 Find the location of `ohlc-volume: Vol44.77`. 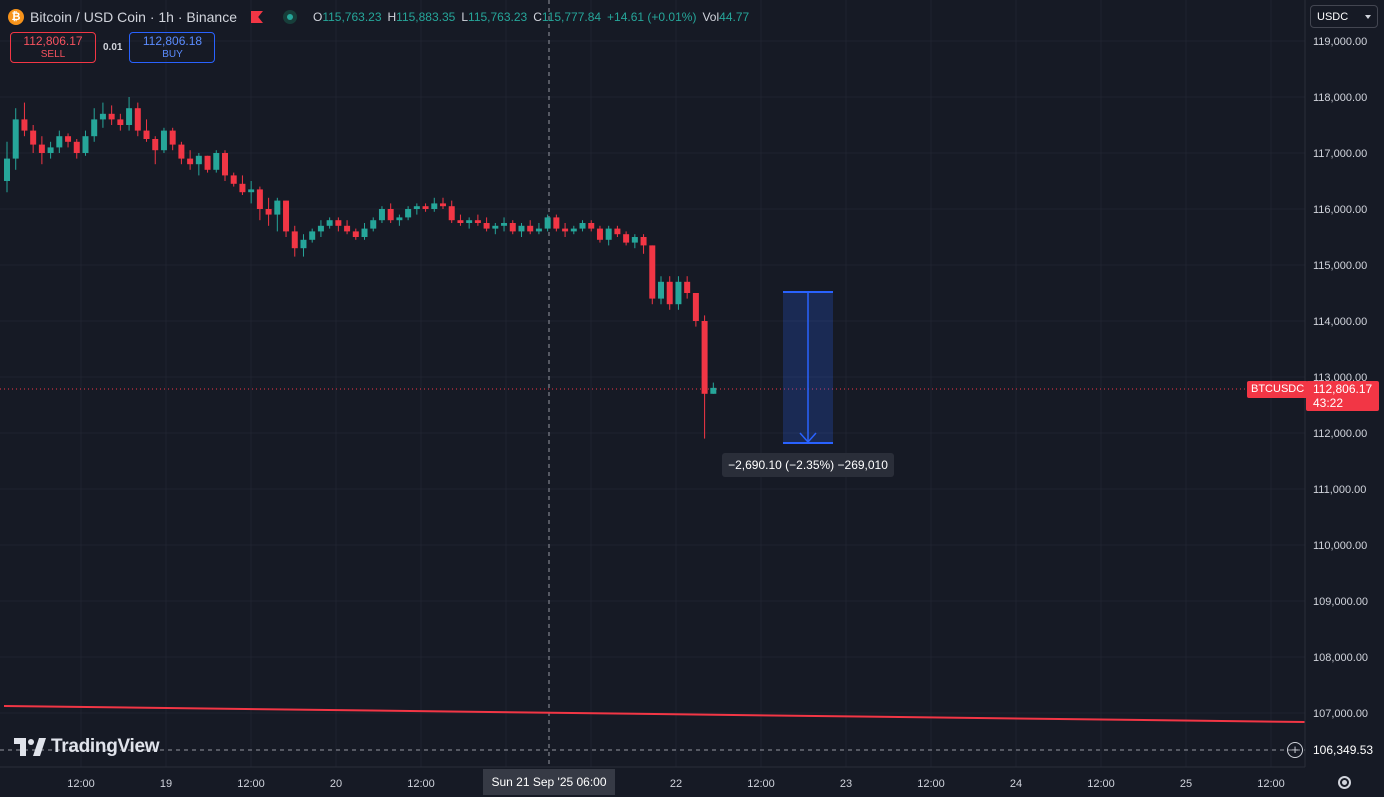

ohlc-volume: Vol44.77 is located at coordinates (726, 17).